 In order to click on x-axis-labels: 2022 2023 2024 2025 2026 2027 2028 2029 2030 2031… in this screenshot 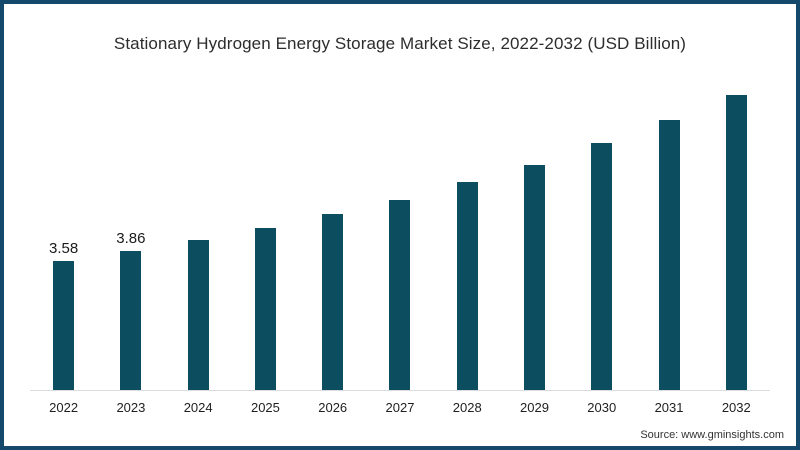, I will do `click(400, 407)`.